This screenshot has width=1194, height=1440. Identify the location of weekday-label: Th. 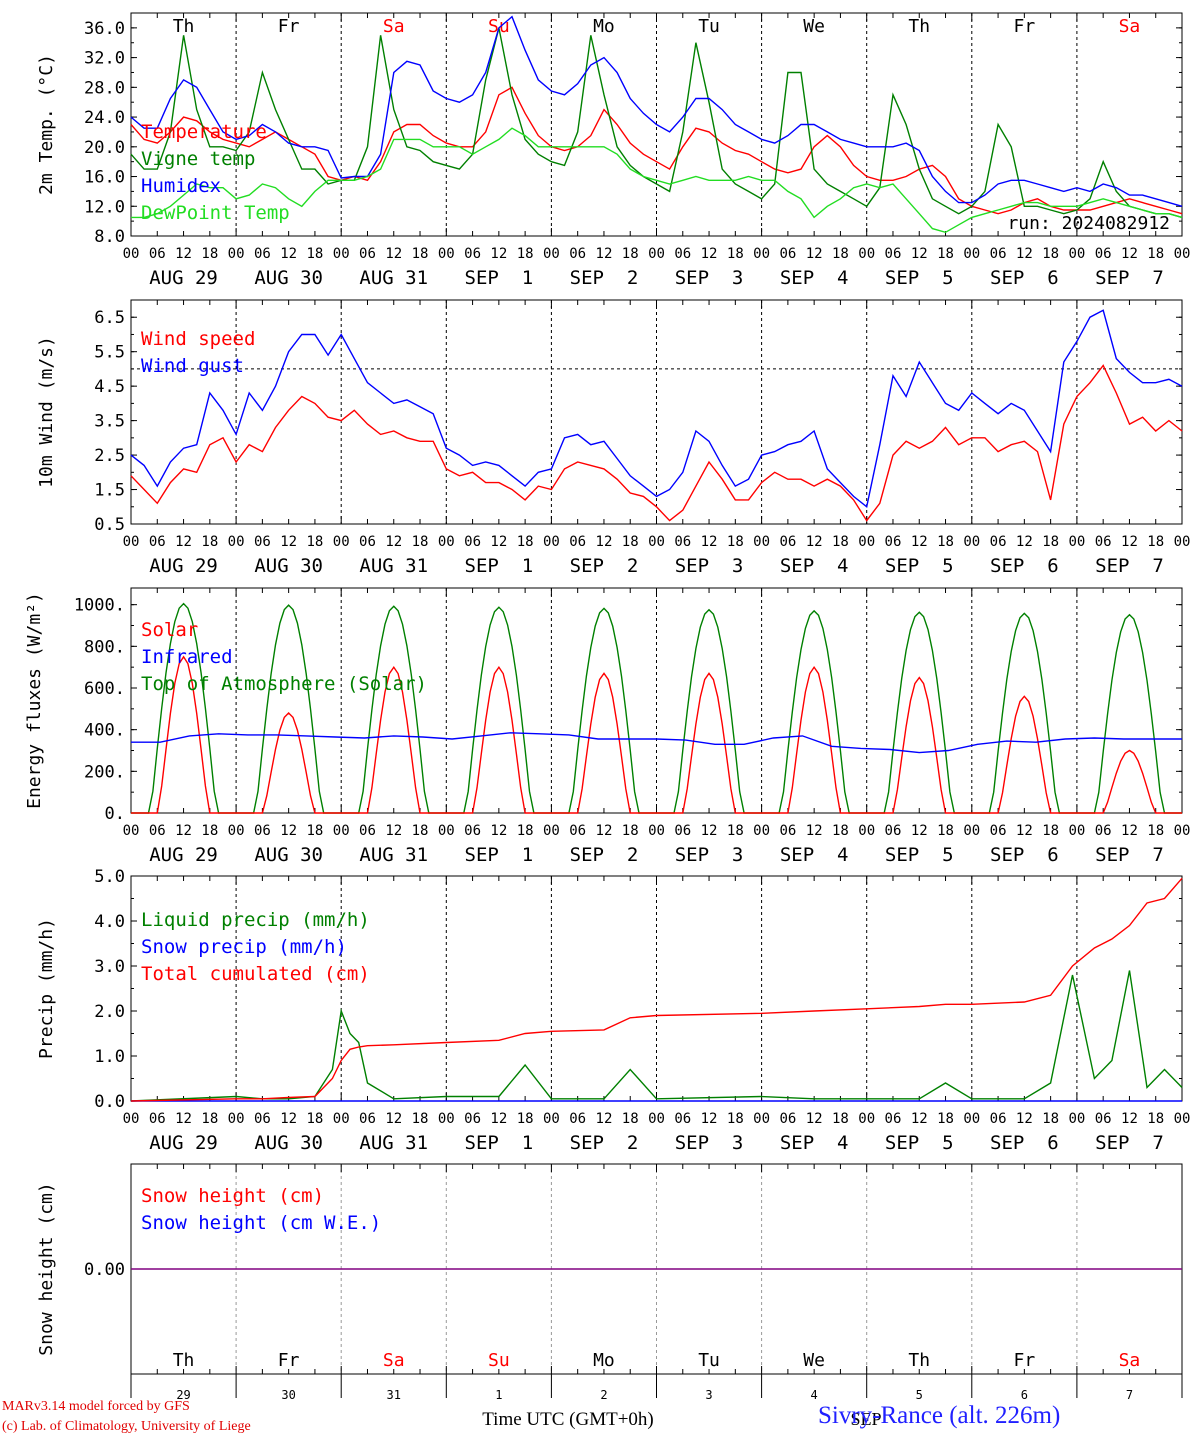
(919, 1360).